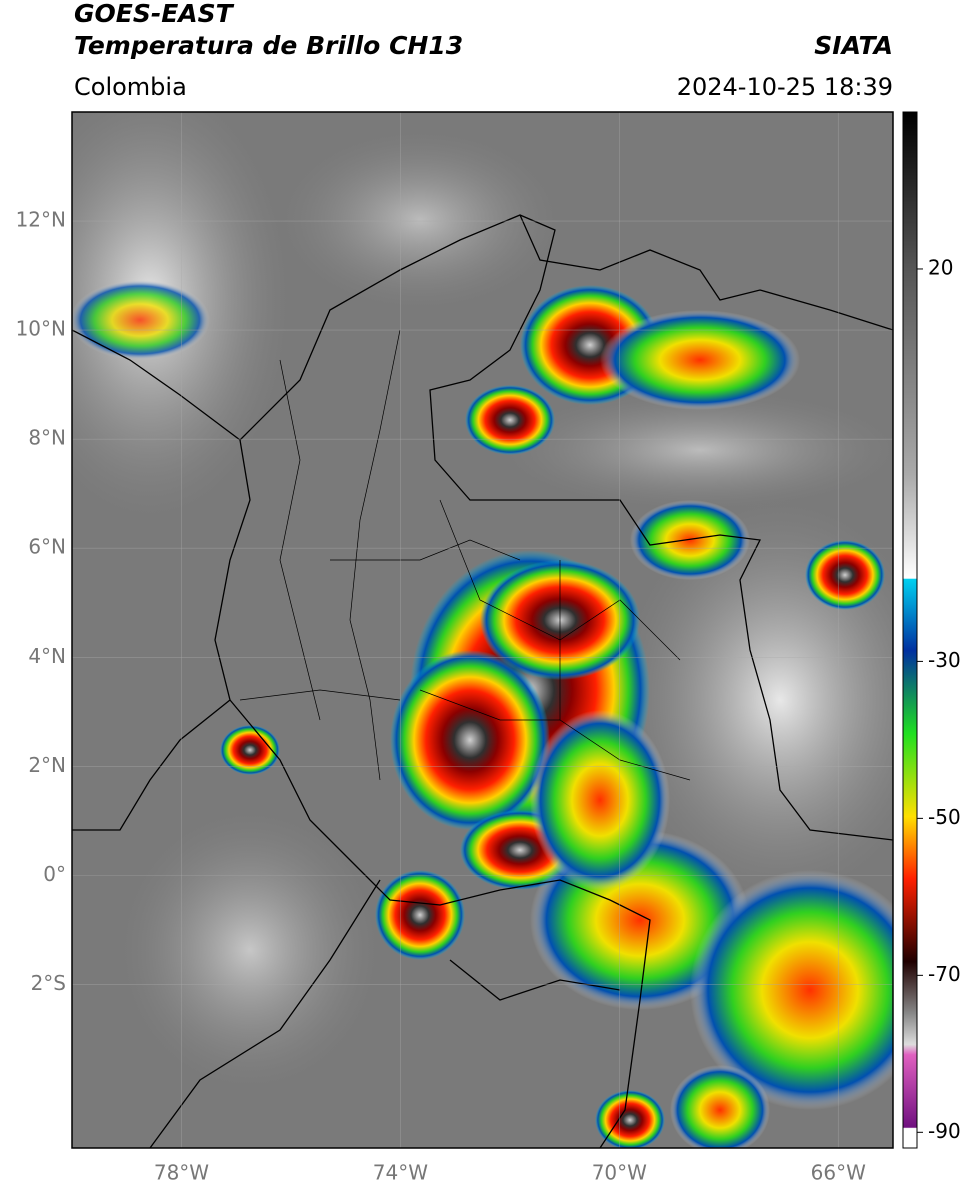  Describe the element at coordinates (940, 267) in the screenshot. I see `colorbar-tick-label: 20` at that location.